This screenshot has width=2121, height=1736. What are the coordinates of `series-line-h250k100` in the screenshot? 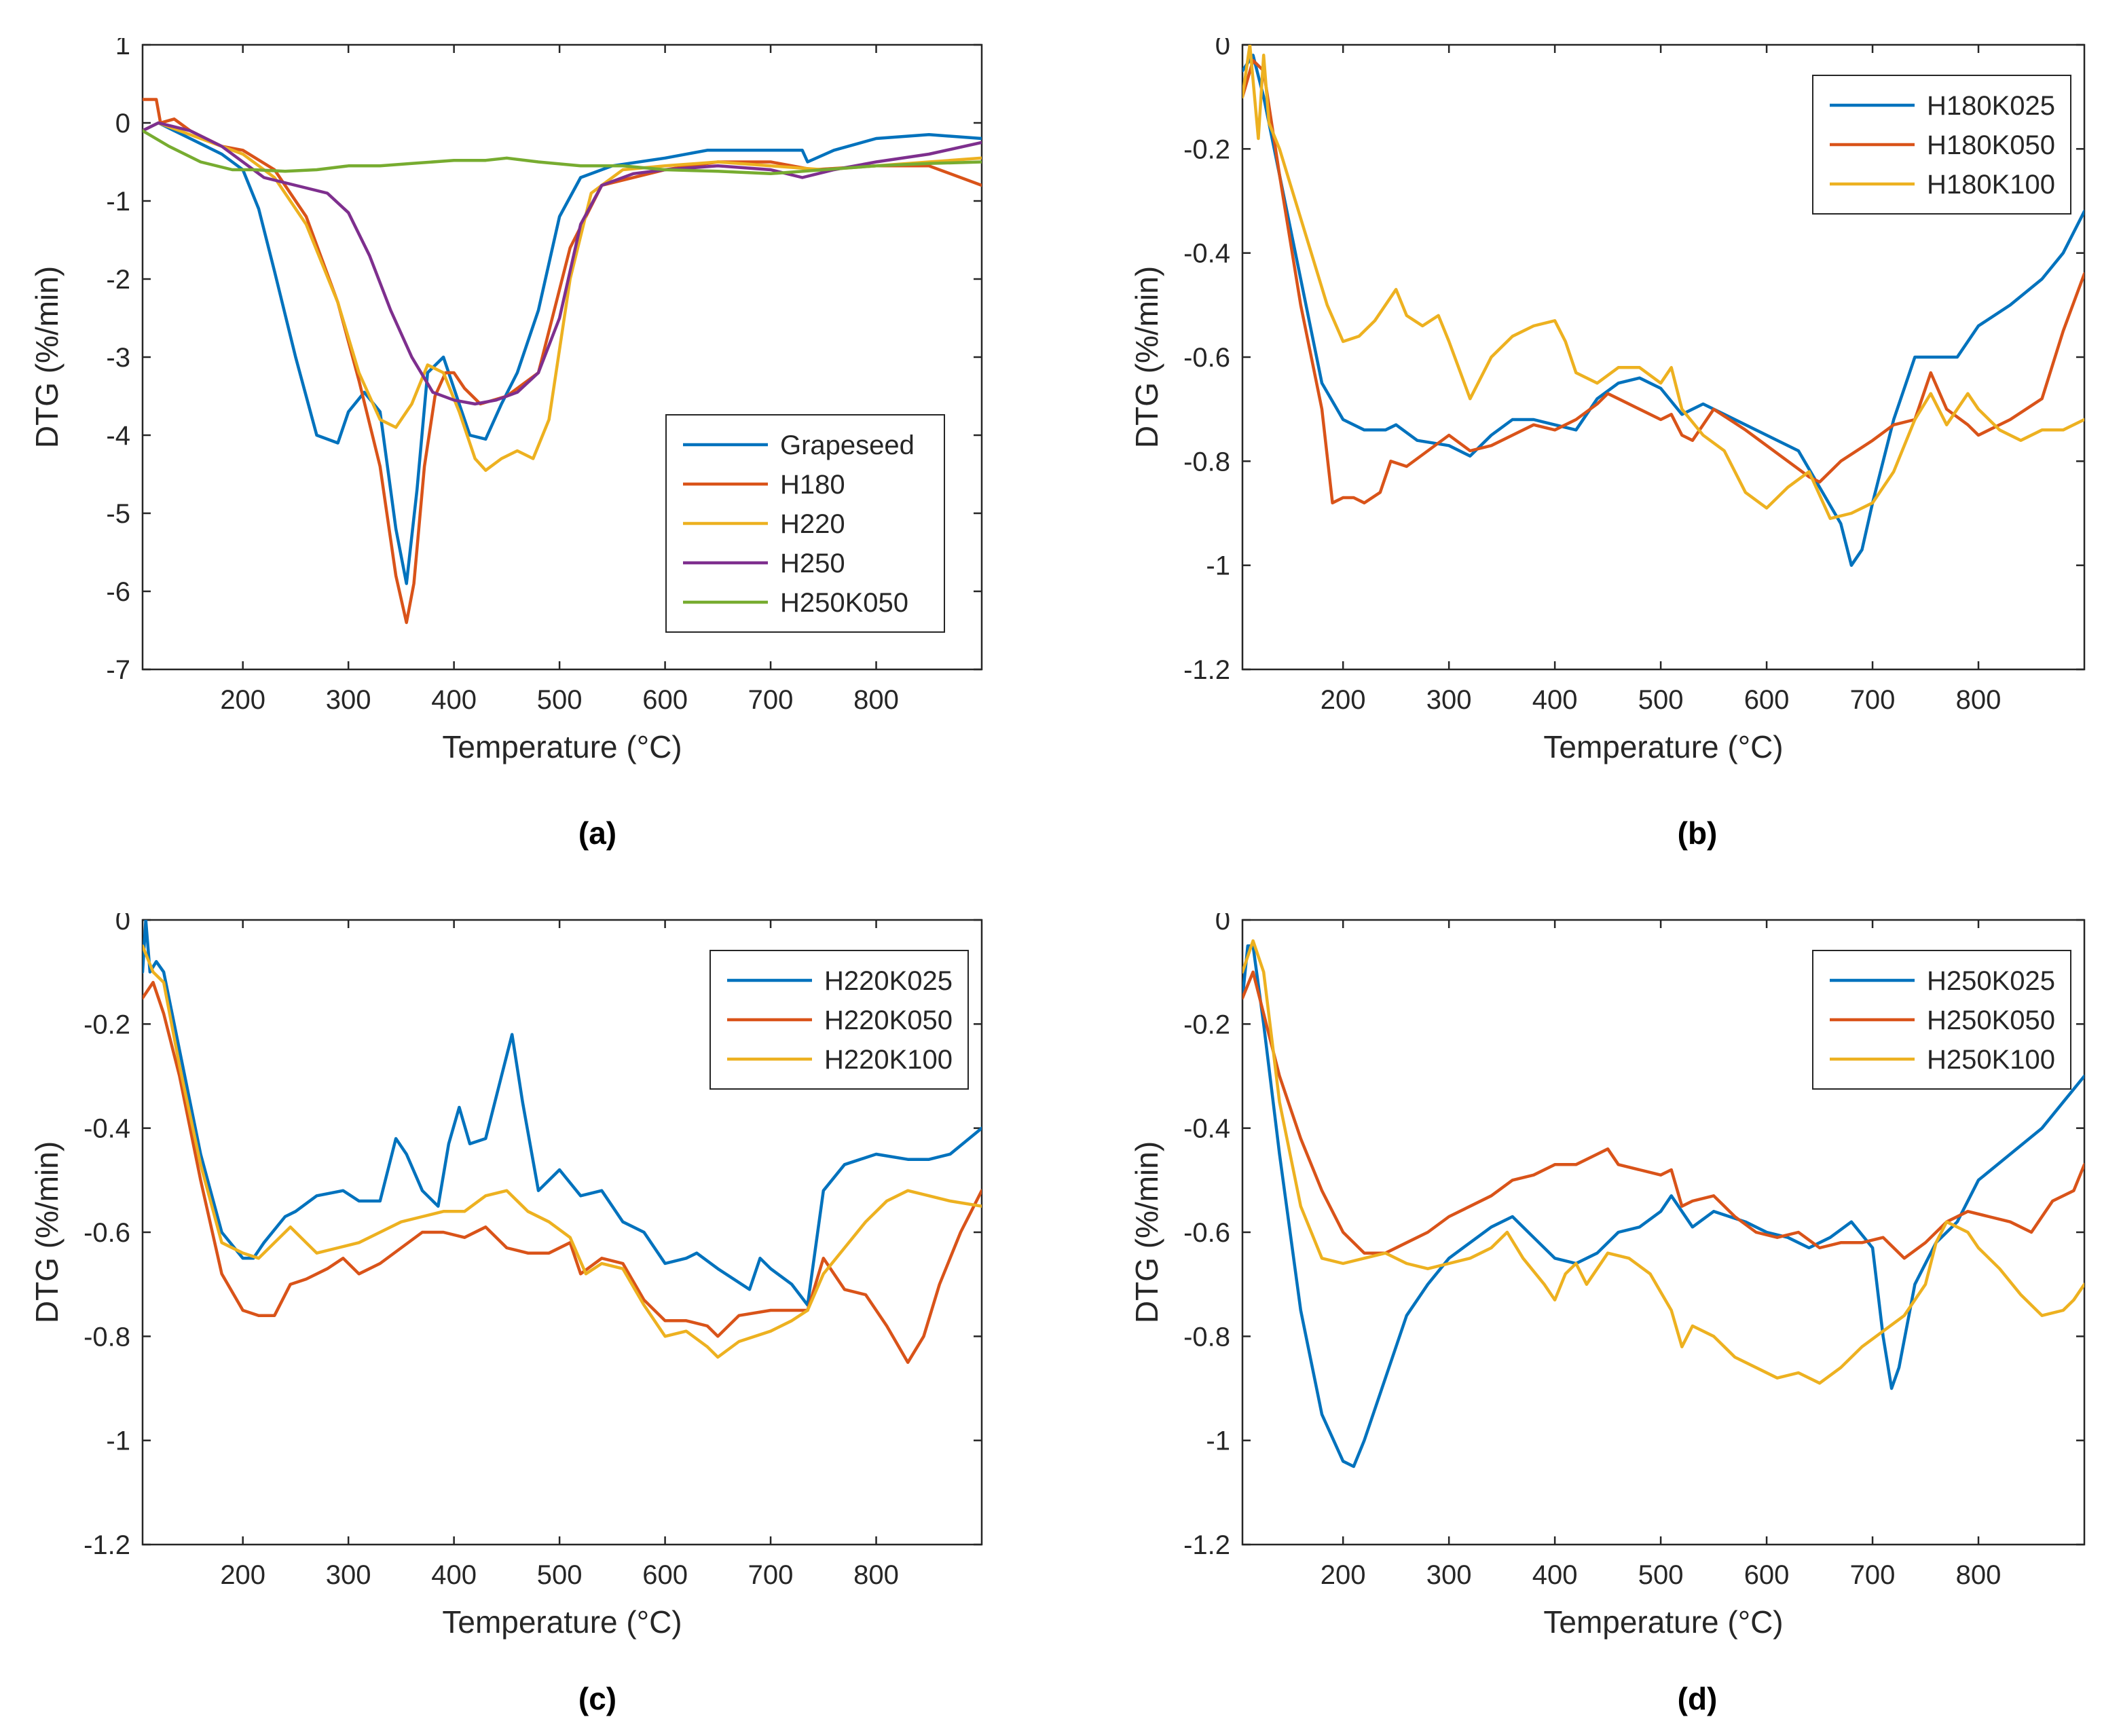 It's located at (1663, 1162).